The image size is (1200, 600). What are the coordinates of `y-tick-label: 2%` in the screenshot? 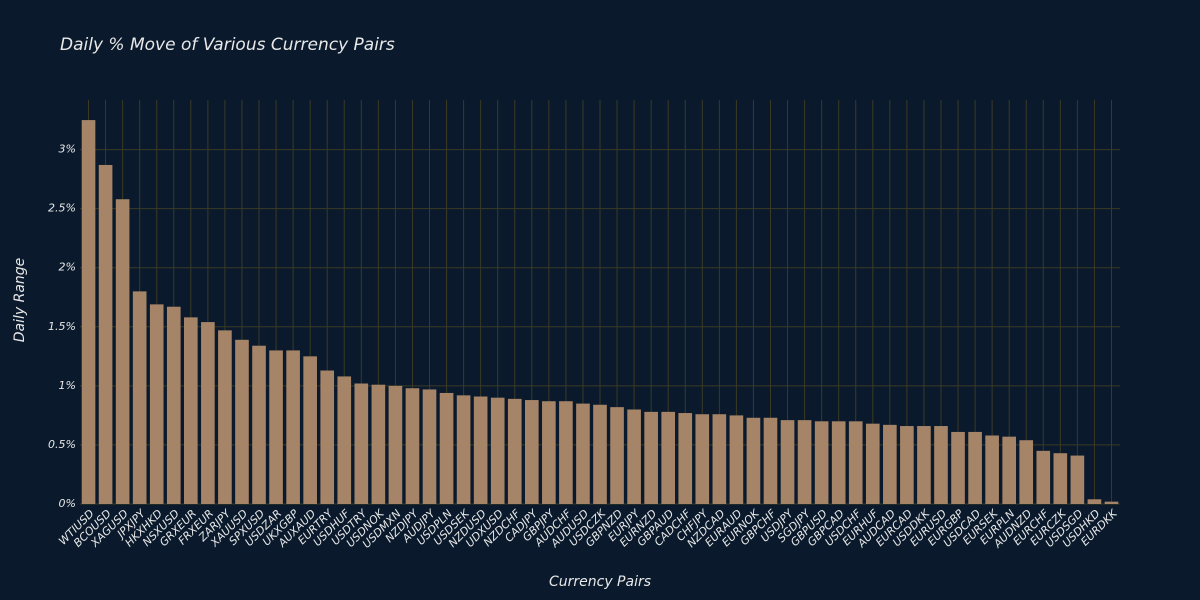 It's located at (67, 267).